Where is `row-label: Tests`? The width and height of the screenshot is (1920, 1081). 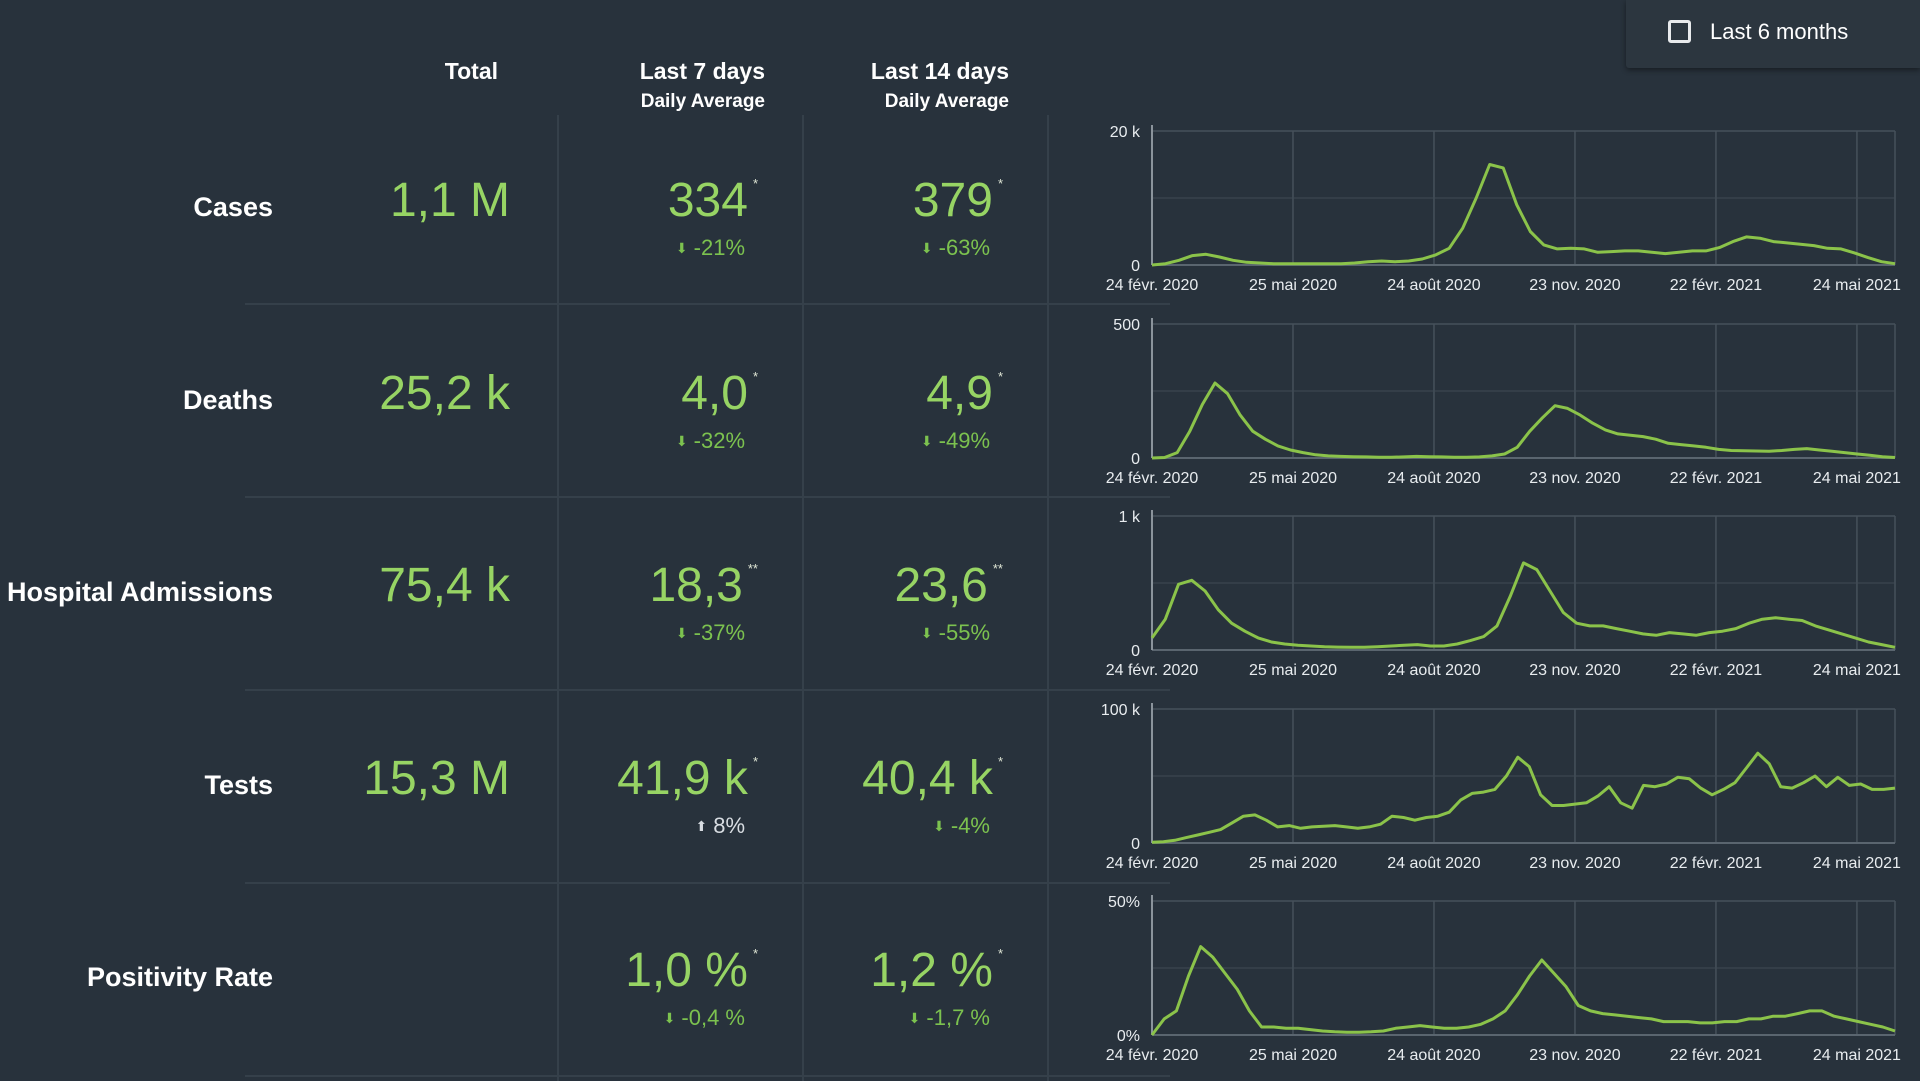 row-label: Tests is located at coordinates (238, 784).